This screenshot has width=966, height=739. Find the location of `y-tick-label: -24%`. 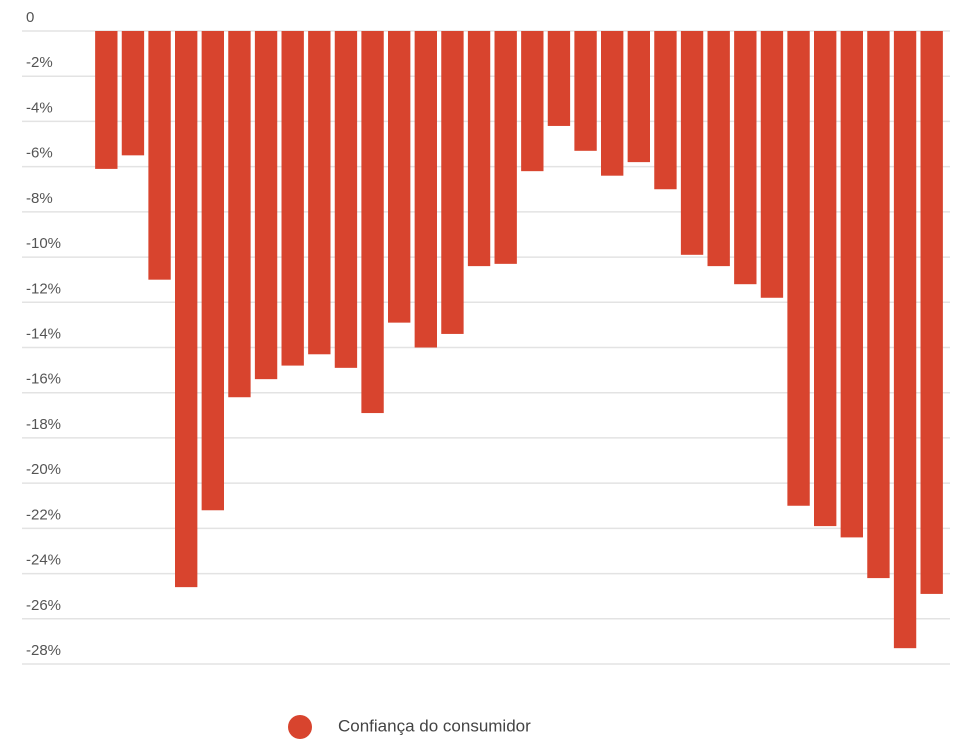

y-tick-label: -24% is located at coordinates (43, 560).